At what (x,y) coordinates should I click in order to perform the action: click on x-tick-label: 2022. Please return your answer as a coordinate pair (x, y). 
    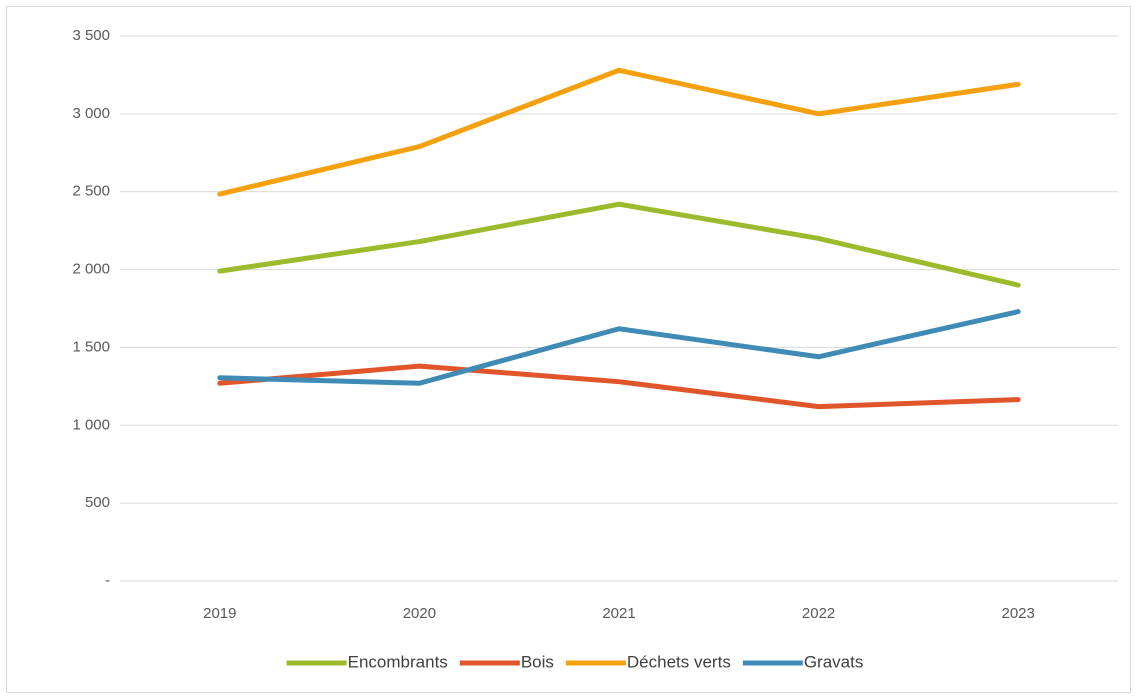
    Looking at the image, I should click on (818, 613).